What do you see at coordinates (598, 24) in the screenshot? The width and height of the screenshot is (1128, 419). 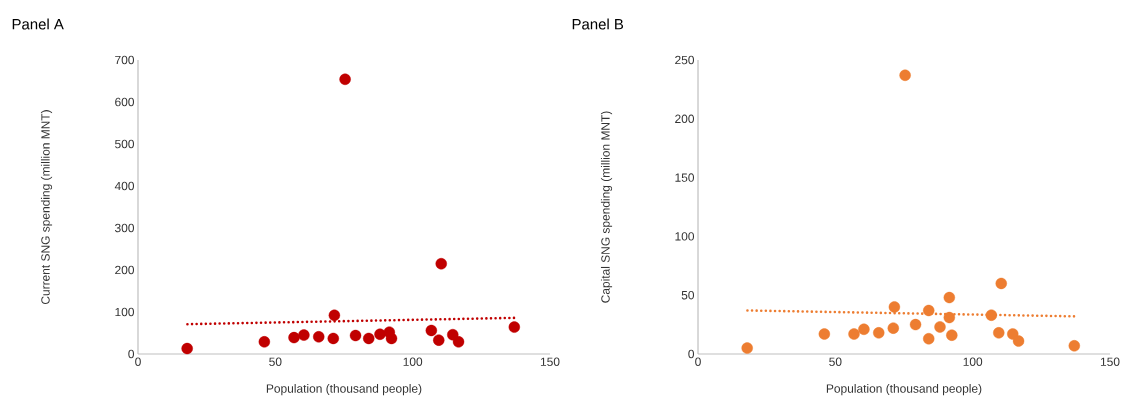 I see `chart-title: Panel B` at bounding box center [598, 24].